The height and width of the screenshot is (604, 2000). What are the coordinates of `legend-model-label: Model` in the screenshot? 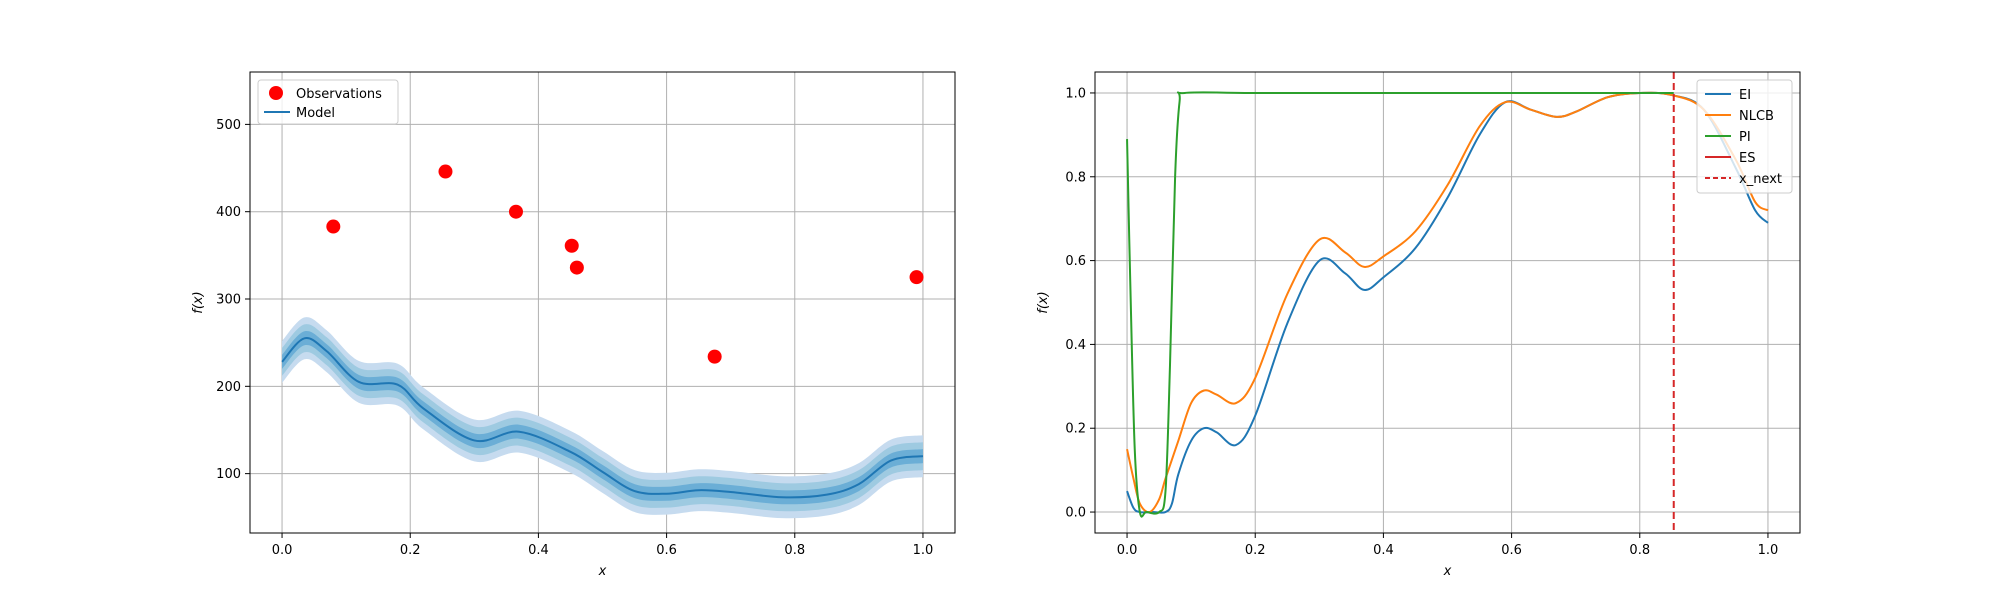 It's located at (315, 113).